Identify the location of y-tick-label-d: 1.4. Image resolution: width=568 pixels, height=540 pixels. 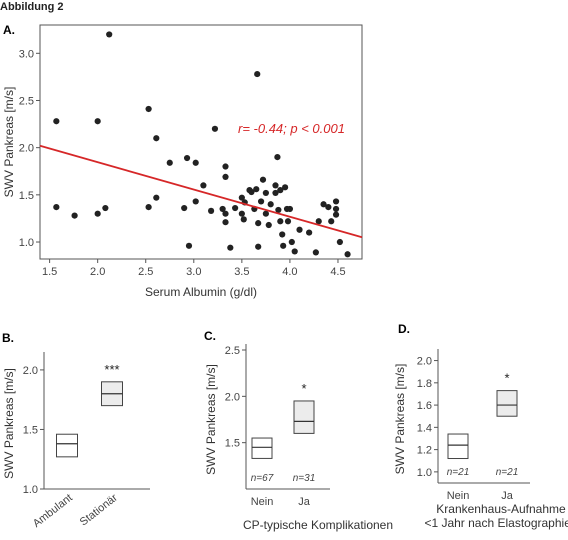
(424, 428).